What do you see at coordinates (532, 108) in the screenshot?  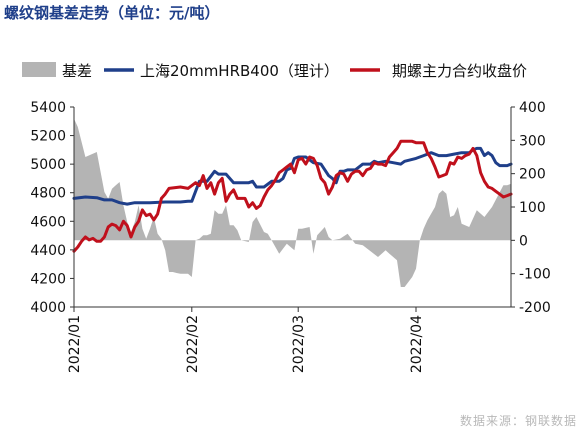 I see `right-tick-label: 400` at bounding box center [532, 108].